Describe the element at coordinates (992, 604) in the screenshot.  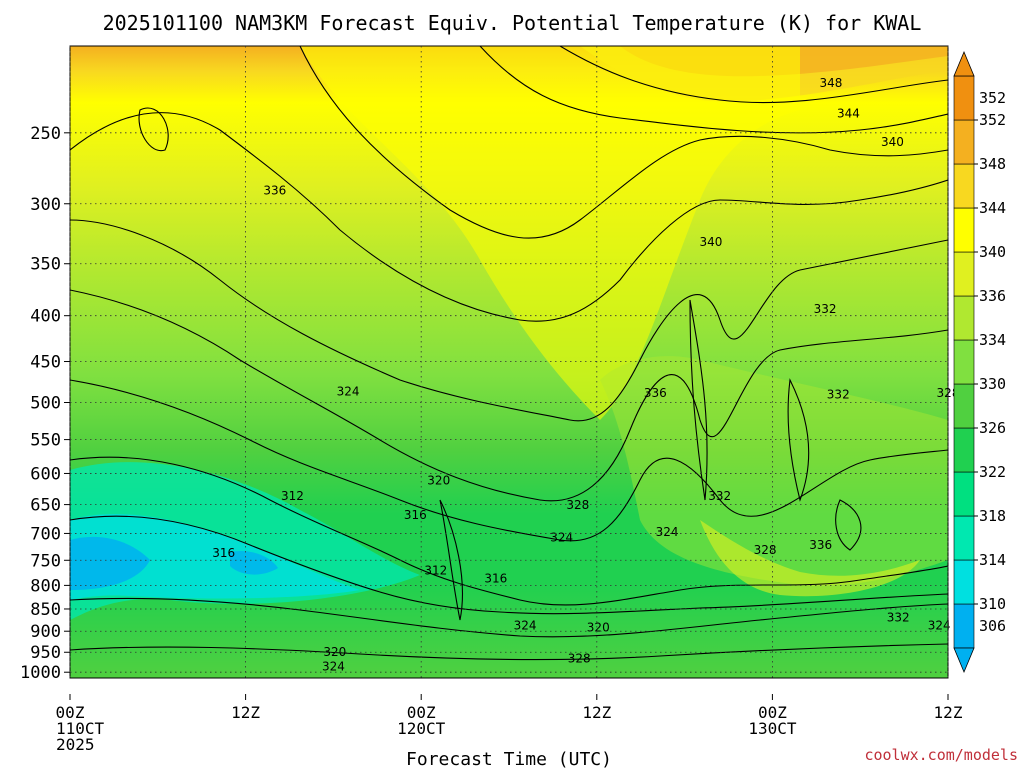
I see `colorbar-tick-label: 310` at that location.